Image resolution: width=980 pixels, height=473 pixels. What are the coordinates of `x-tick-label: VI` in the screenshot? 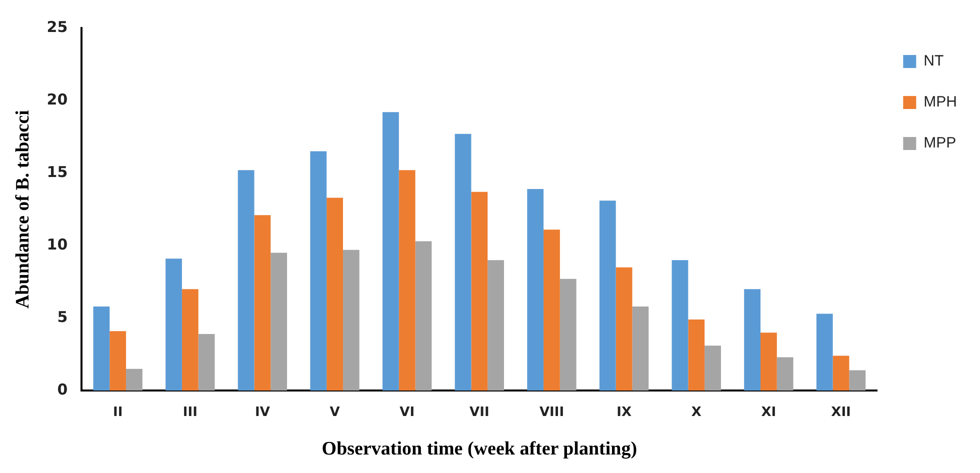 It's located at (407, 412).